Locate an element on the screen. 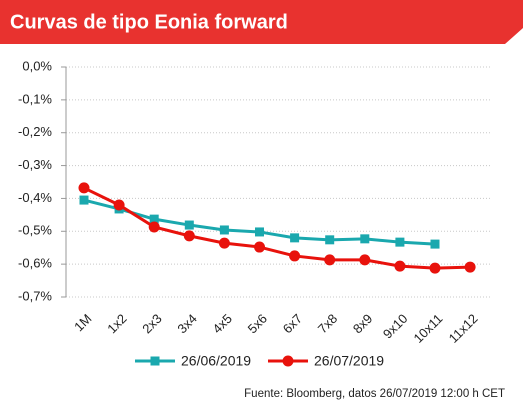 The height and width of the screenshot is (413, 523). x-tick-label: 11x12 is located at coordinates (463, 328).